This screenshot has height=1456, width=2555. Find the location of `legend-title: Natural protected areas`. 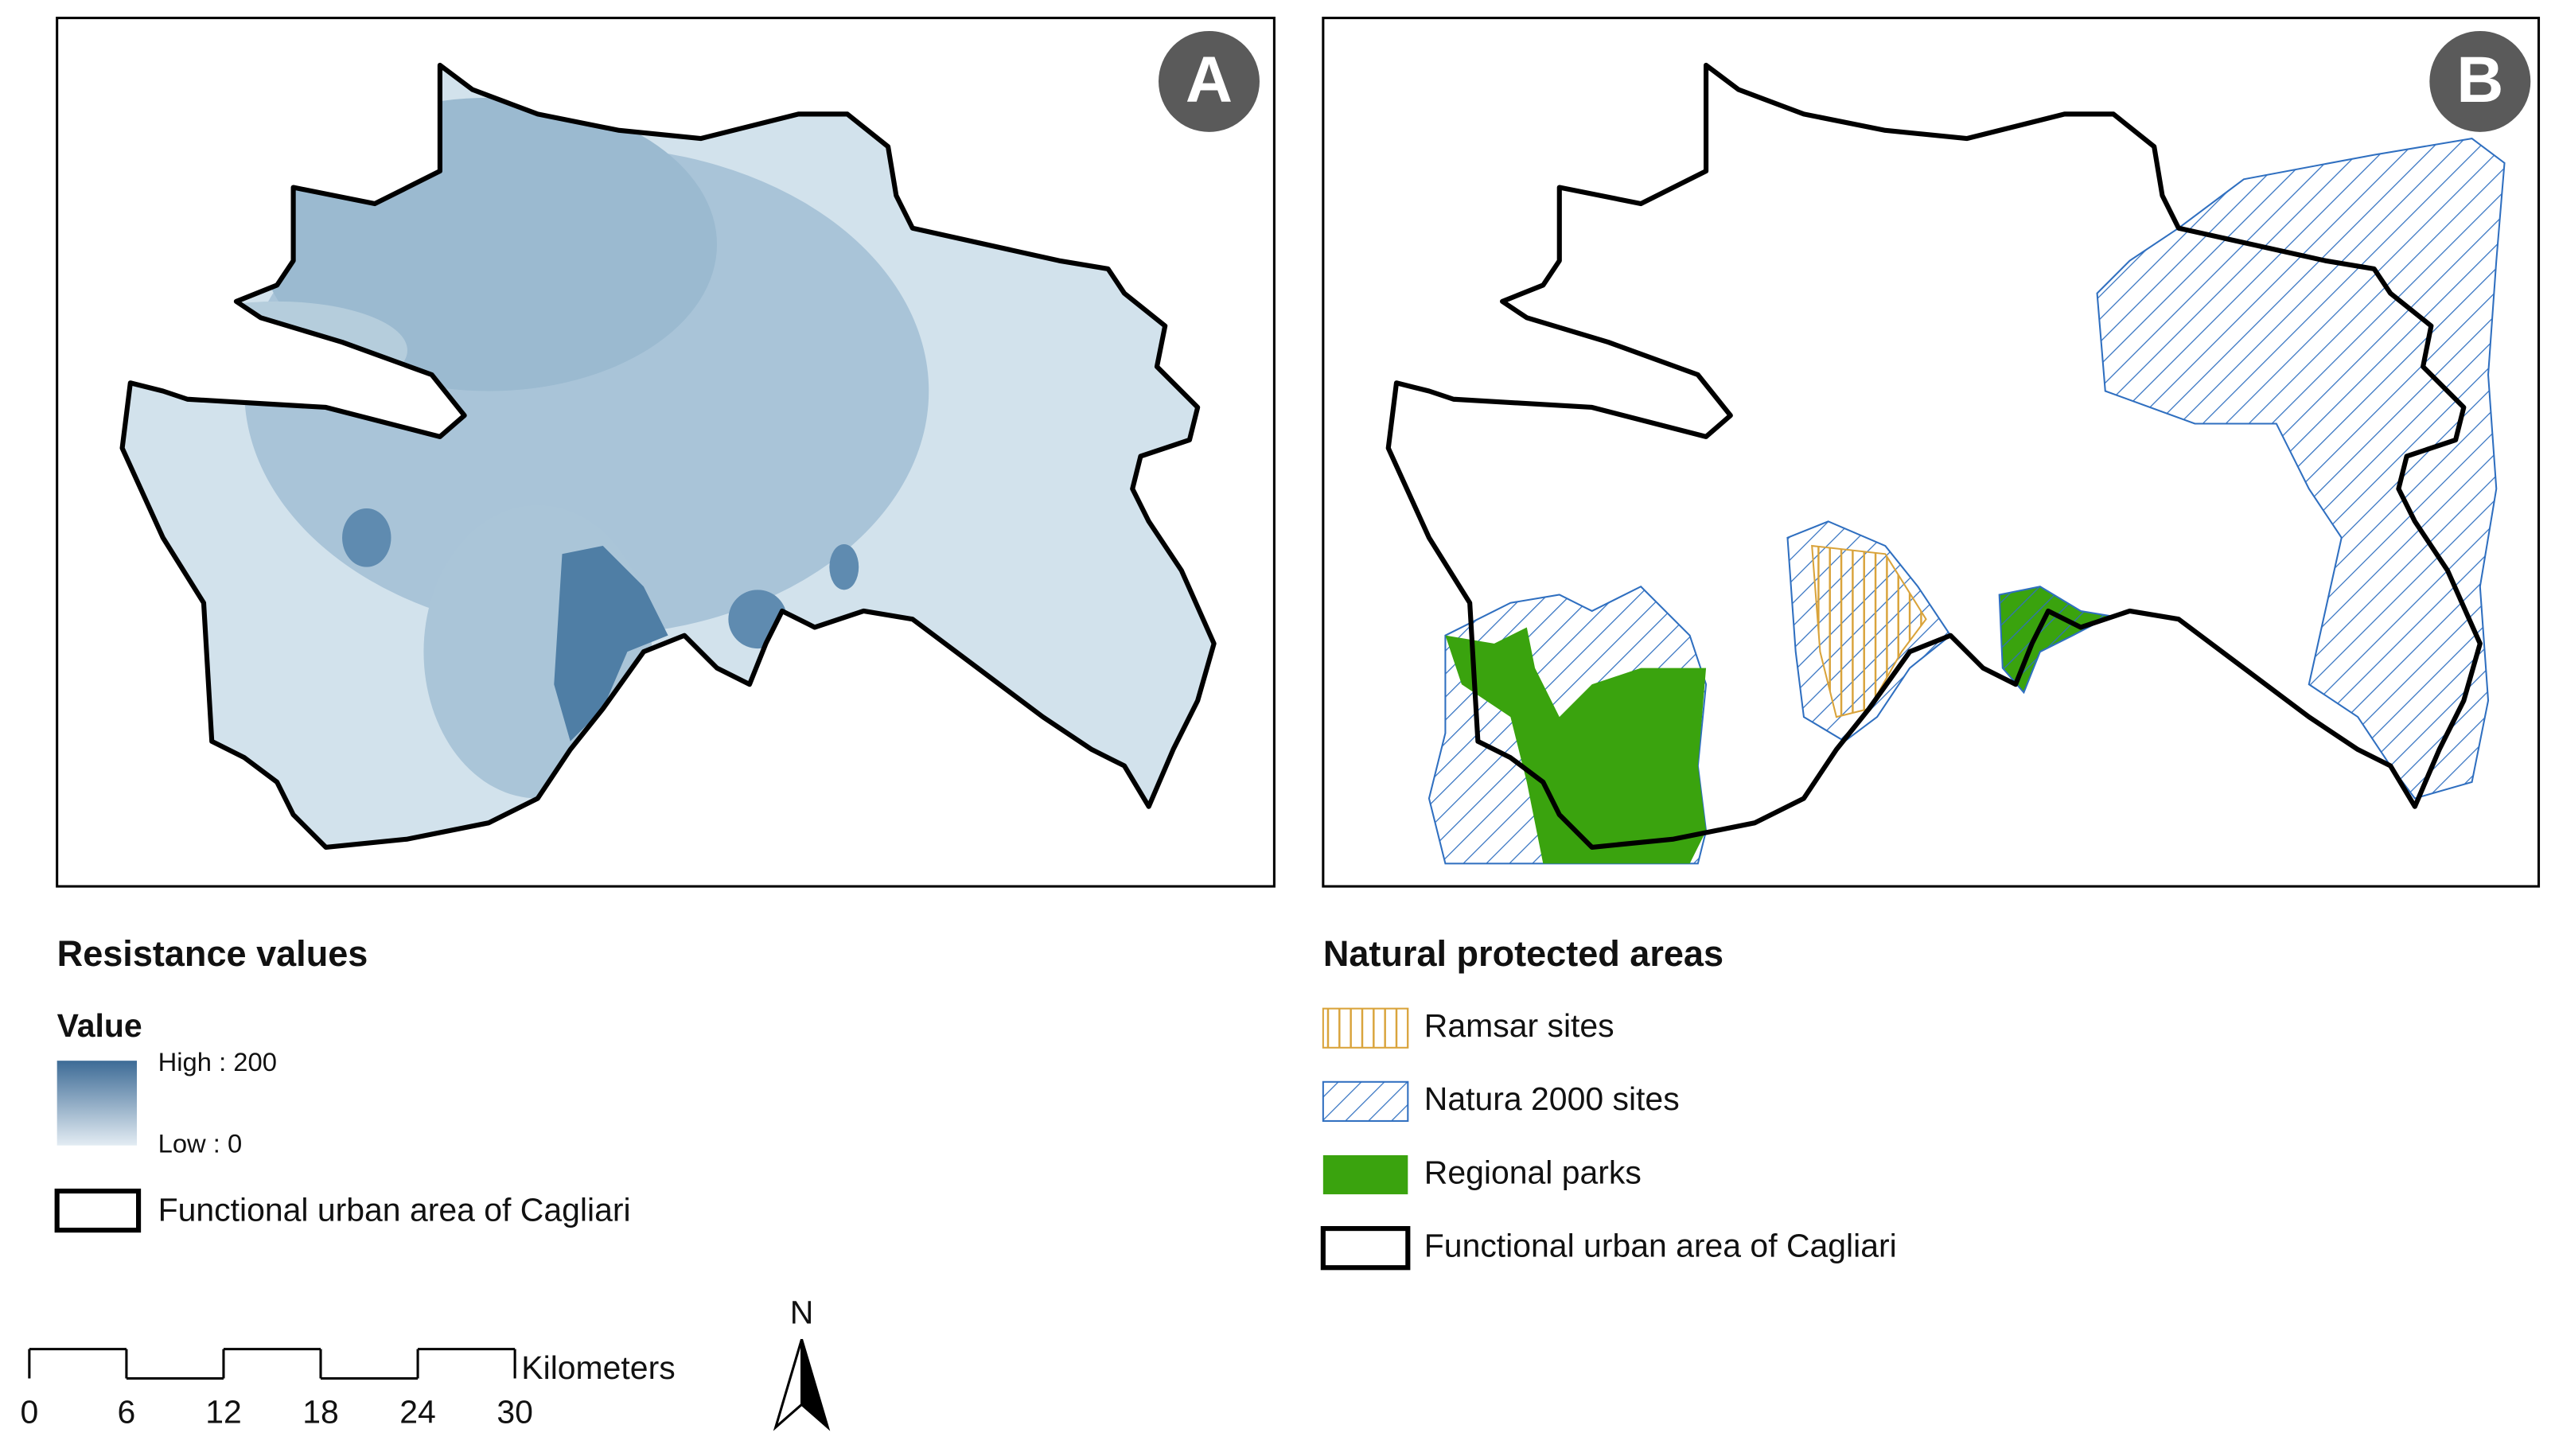

legend-title: Natural protected areas is located at coordinates (1523, 953).